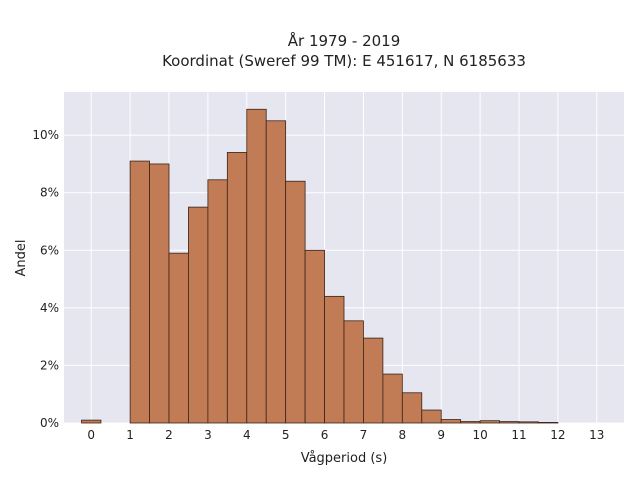  Describe the element at coordinates (49, 308) in the screenshot. I see `y-tick-label-2: 4%` at that location.